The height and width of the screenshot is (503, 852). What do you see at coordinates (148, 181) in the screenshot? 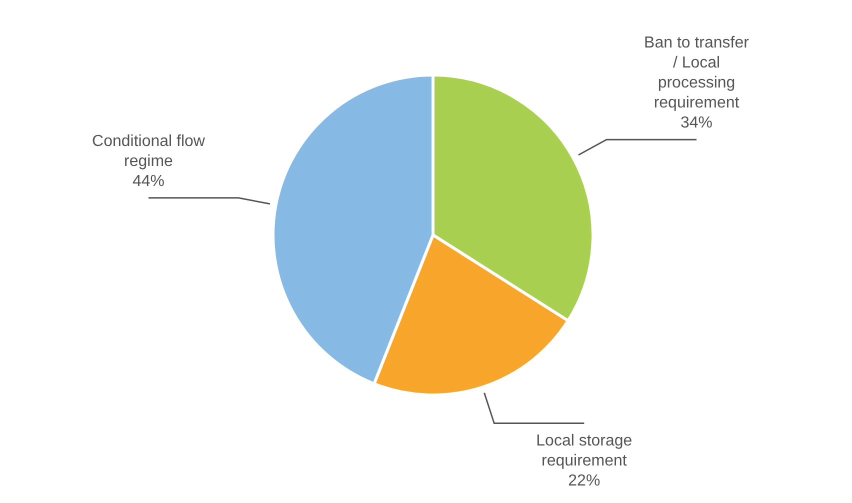
I see `data-label: 44%` at bounding box center [148, 181].